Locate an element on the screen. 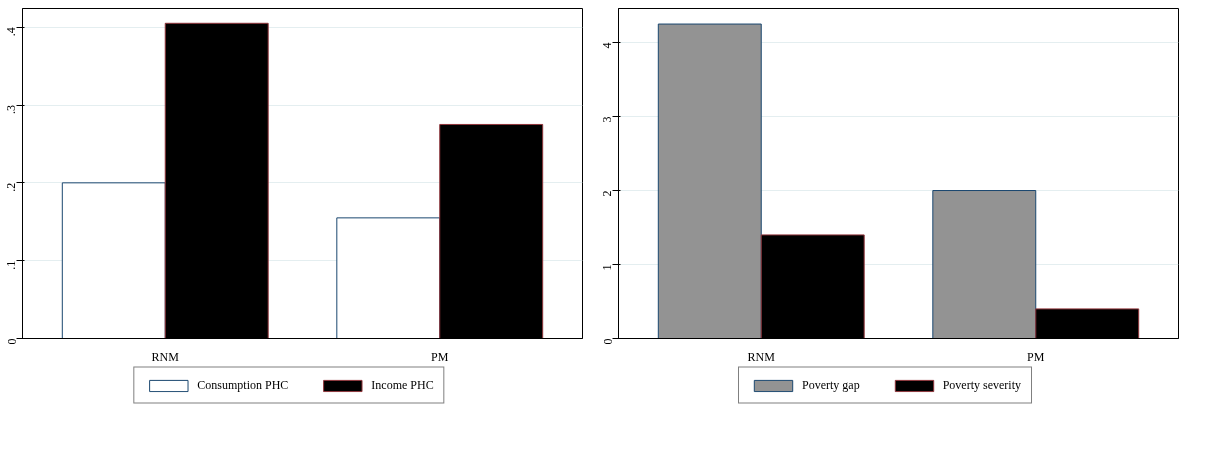 The width and height of the screenshot is (1224, 450). legend-label: Income PHC is located at coordinates (402, 385).